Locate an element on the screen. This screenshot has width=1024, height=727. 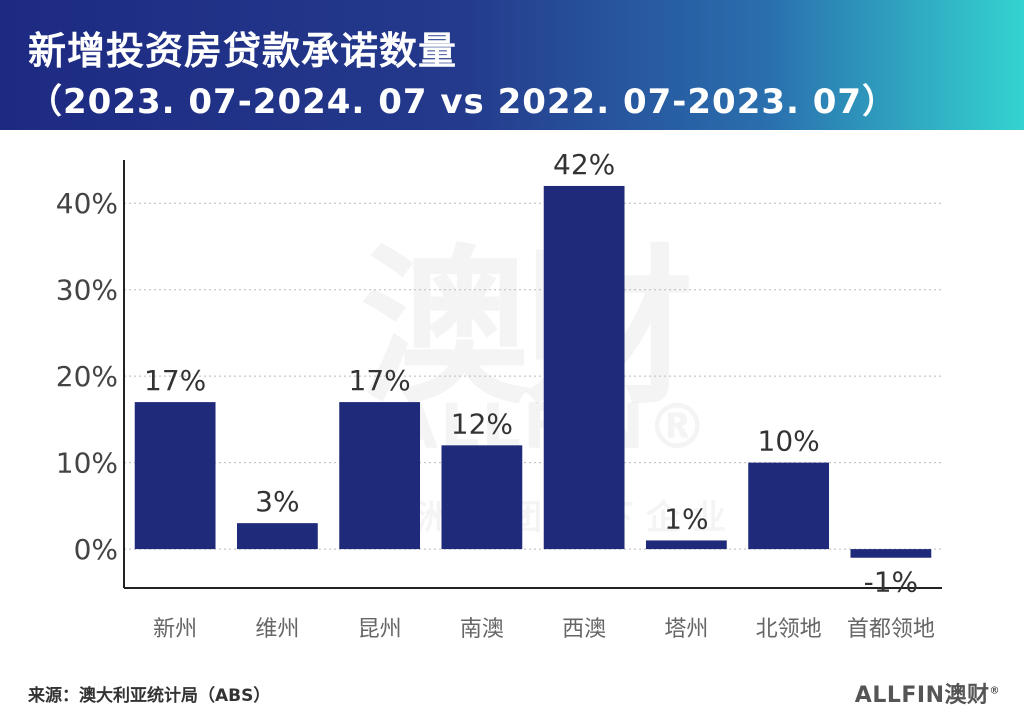
data-label: 42% is located at coordinates (584, 164).